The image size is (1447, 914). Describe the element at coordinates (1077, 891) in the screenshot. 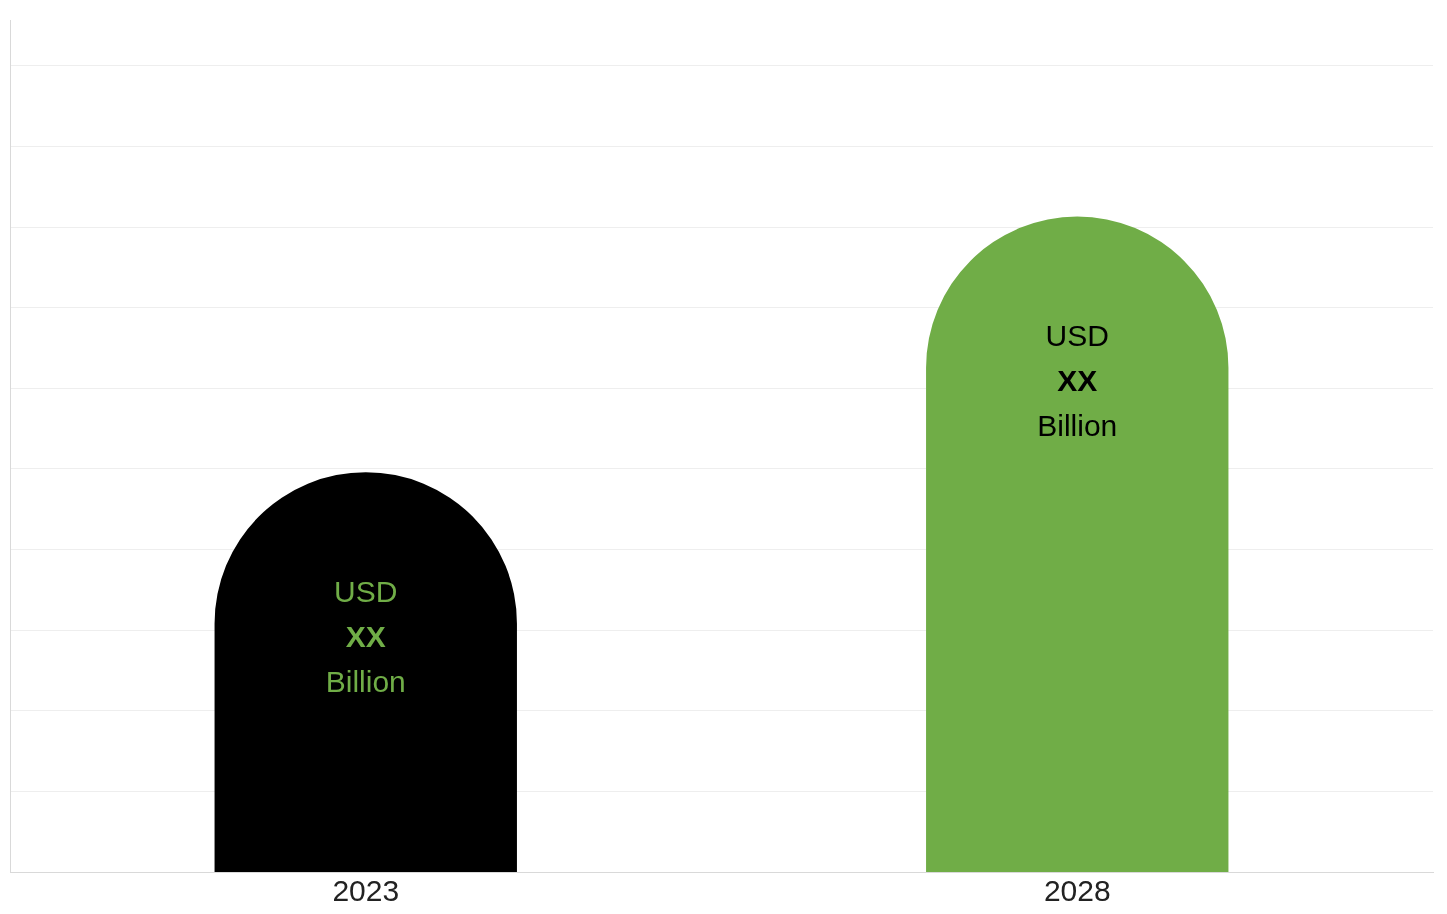

I see `x-tick-label: 2028` at that location.